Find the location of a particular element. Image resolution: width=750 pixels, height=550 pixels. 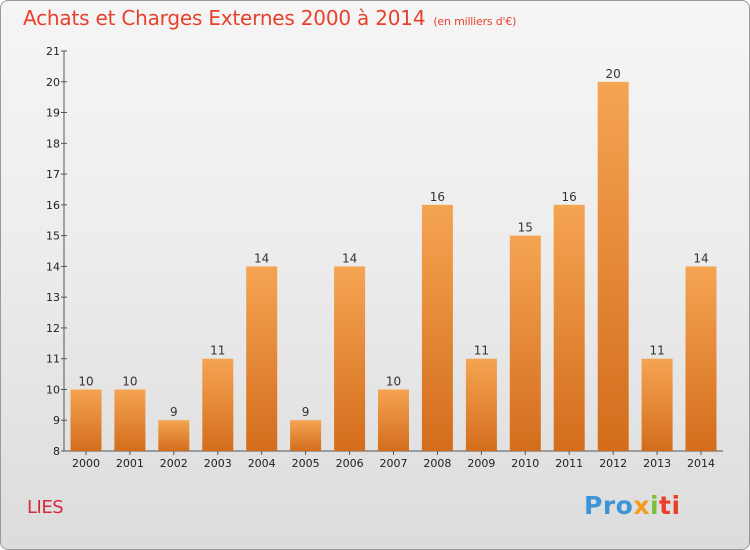

proxiti-logo: Proxiti is located at coordinates (632, 505).